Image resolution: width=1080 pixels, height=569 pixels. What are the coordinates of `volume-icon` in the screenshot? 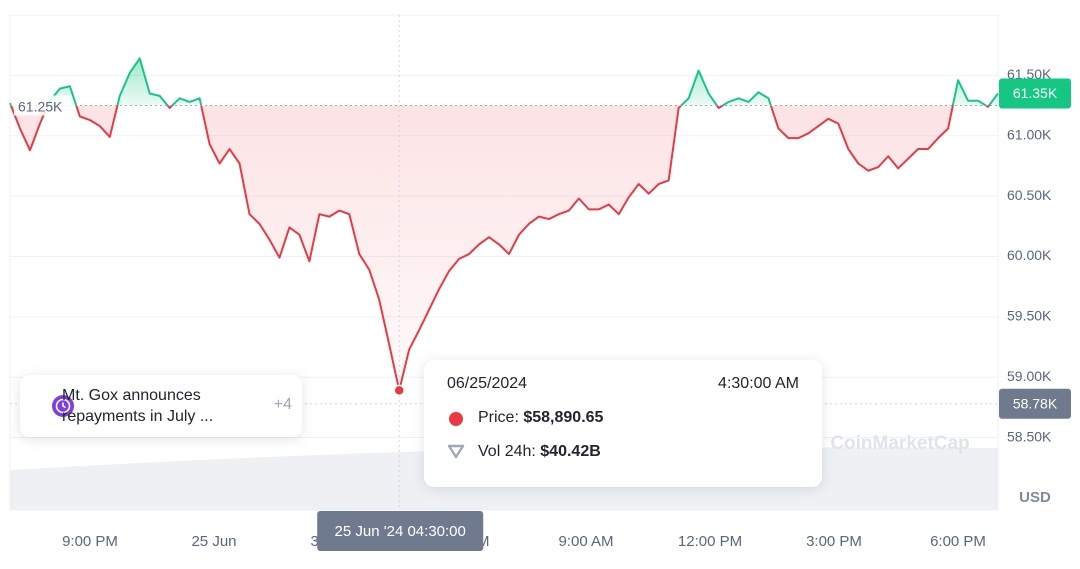 It's located at (456, 451).